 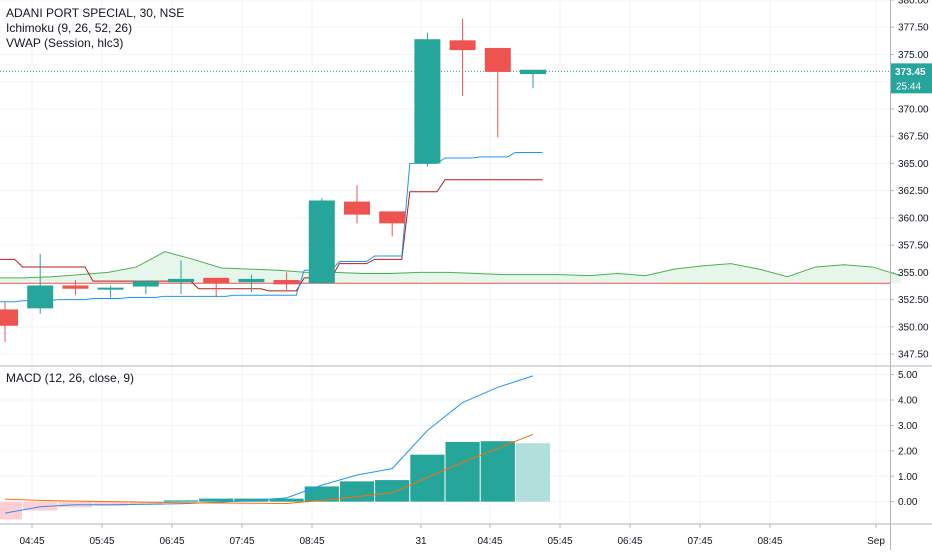 I want to click on price-tick-label: 355.00, so click(x=913, y=273).